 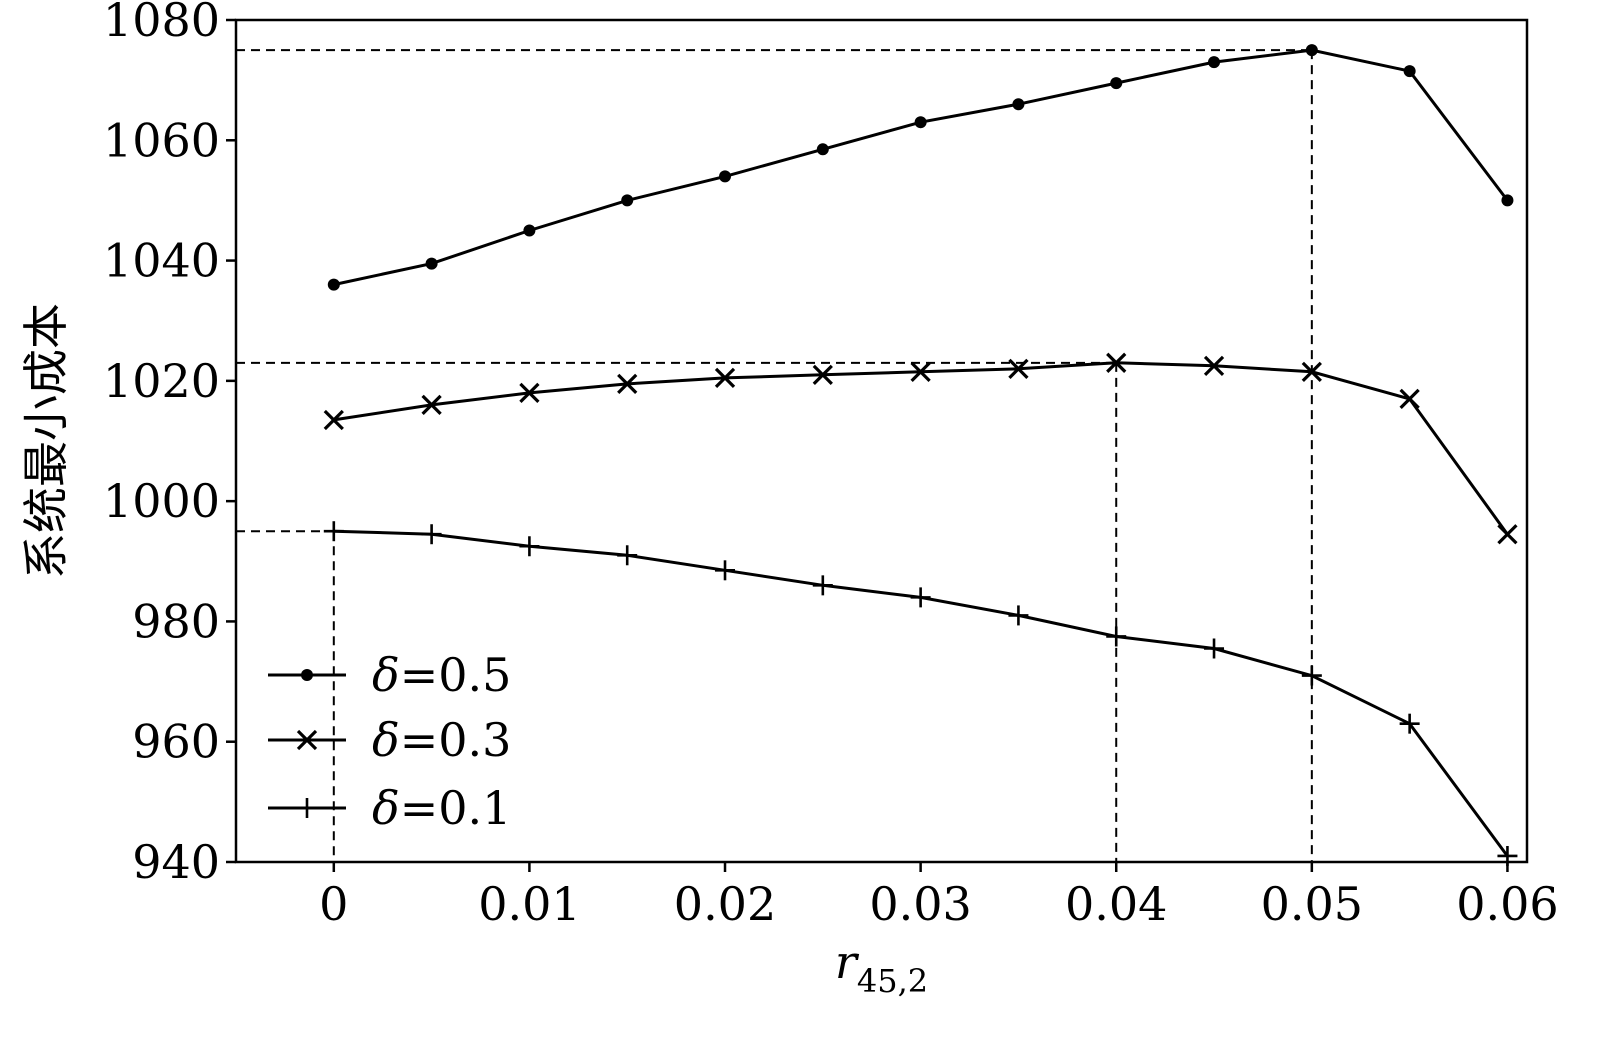 I want to click on x-axis-label-subscript: 45,2, so click(x=892, y=981).